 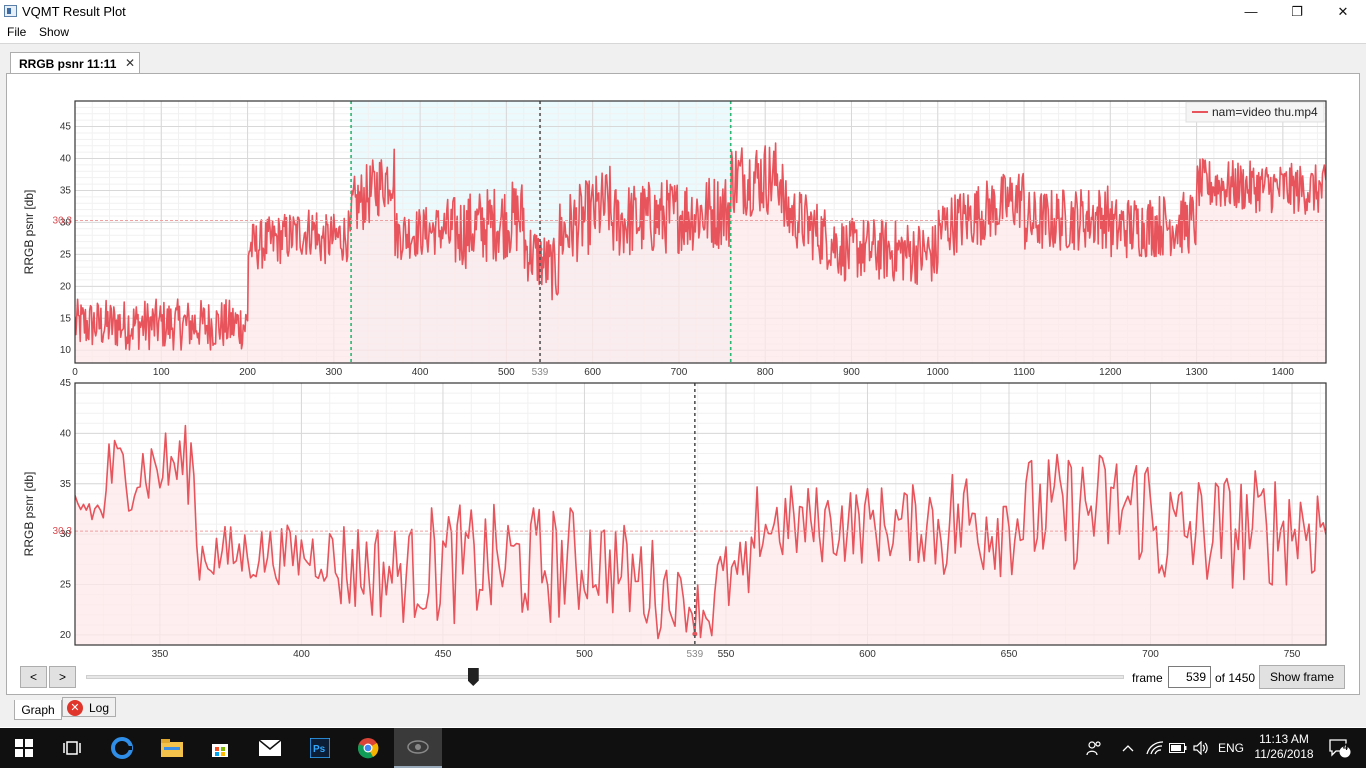 What do you see at coordinates (1009, 654) in the screenshot?
I see `x-tick-label: 650` at bounding box center [1009, 654].